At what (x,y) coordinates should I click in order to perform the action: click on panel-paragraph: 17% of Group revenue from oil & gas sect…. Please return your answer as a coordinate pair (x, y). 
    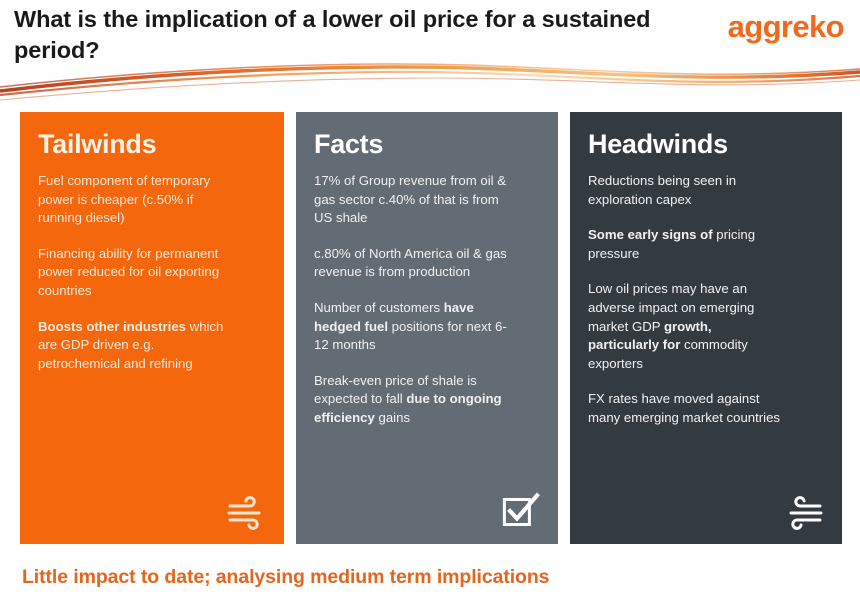
    Looking at the image, I should click on (413, 200).